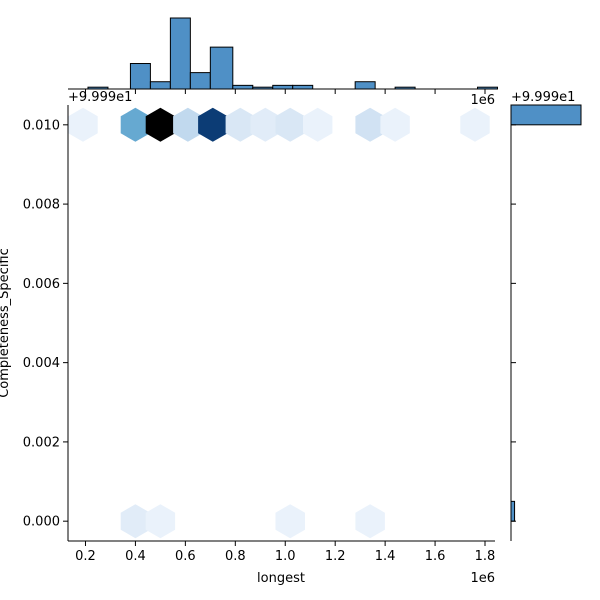 The height and width of the screenshot is (600, 600). What do you see at coordinates (41, 522) in the screenshot?
I see `y-tick-label: 0.000` at bounding box center [41, 522].